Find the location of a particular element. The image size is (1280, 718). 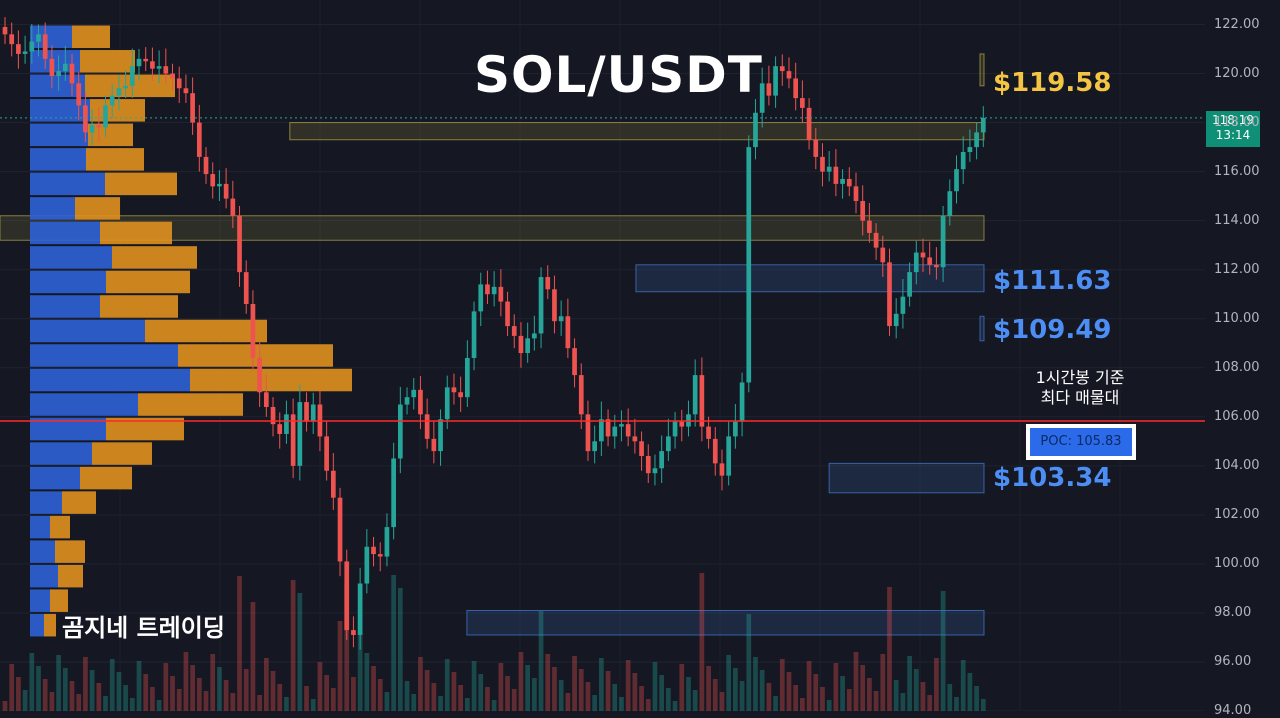

price-zone is located at coordinates (982, 328).